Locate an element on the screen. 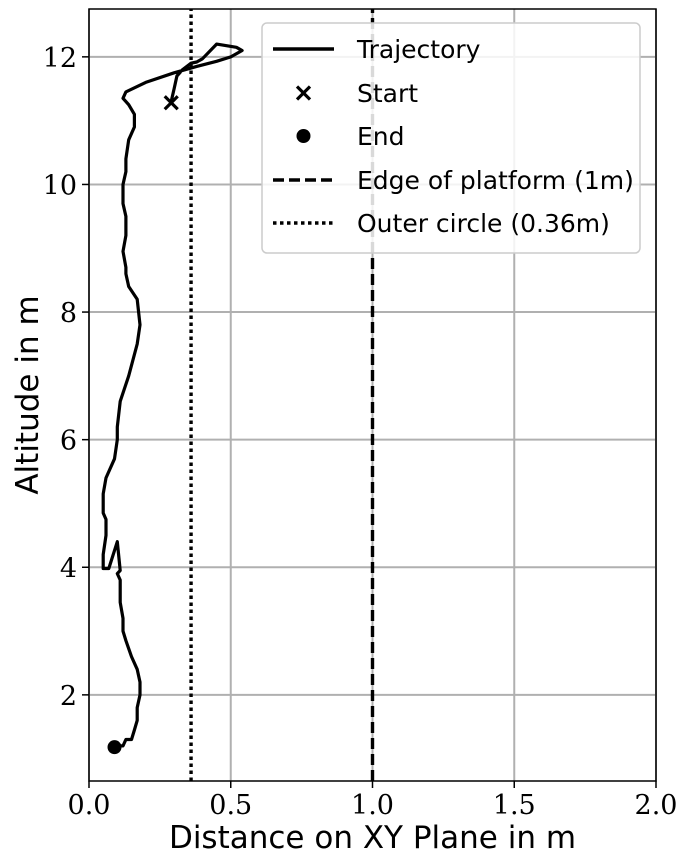  x-tick-label: 2.0 is located at coordinates (656, 805).